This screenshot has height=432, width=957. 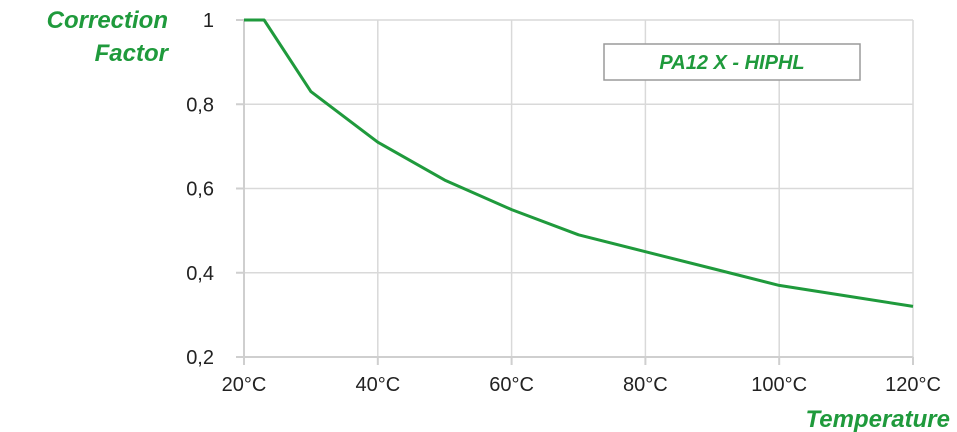 What do you see at coordinates (244, 385) in the screenshot?
I see `x-tick-label: 20°C` at bounding box center [244, 385].